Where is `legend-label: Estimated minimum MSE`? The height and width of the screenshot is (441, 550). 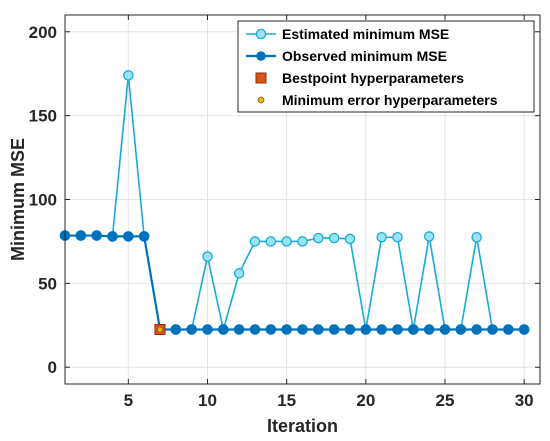 legend-label: Estimated minimum MSE is located at coordinates (365, 34).